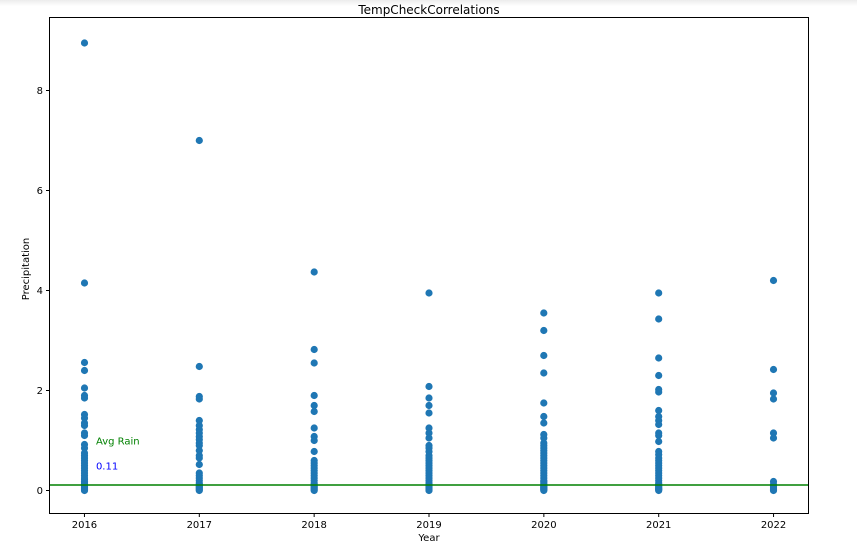 The image size is (857, 542). What do you see at coordinates (428, 537) in the screenshot?
I see `x-axis-label: Year` at bounding box center [428, 537].